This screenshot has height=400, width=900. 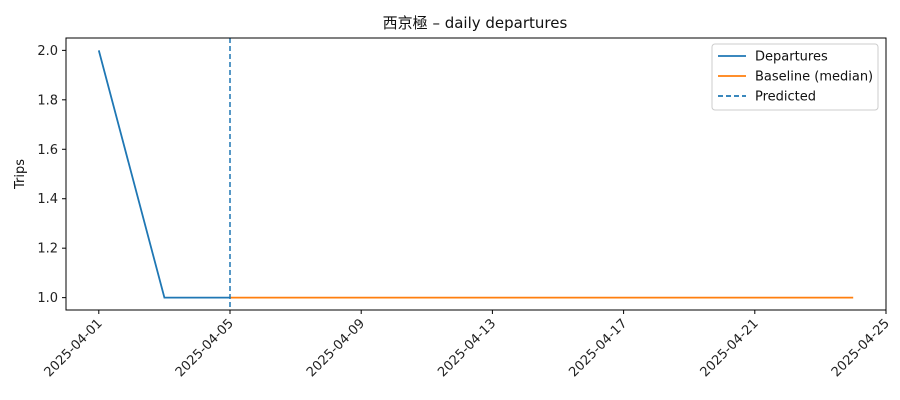 I want to click on y-tick-label: 2.0, so click(x=47, y=51).